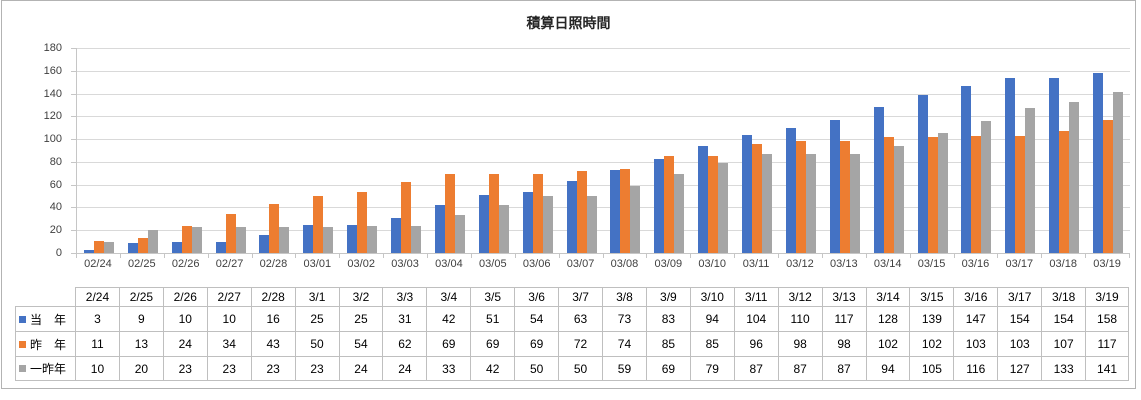 Image resolution: width=1141 pixels, height=400 pixels. I want to click on table-value-cell: 128, so click(887, 318).